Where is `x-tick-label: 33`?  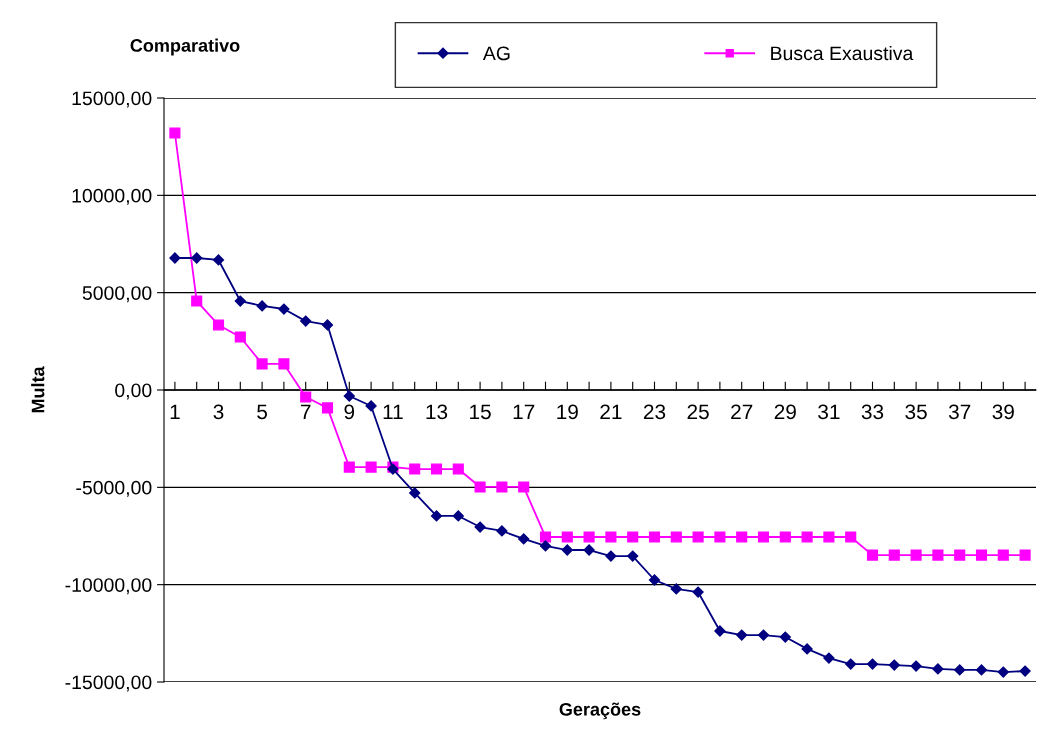 x-tick-label: 33 is located at coordinates (872, 412).